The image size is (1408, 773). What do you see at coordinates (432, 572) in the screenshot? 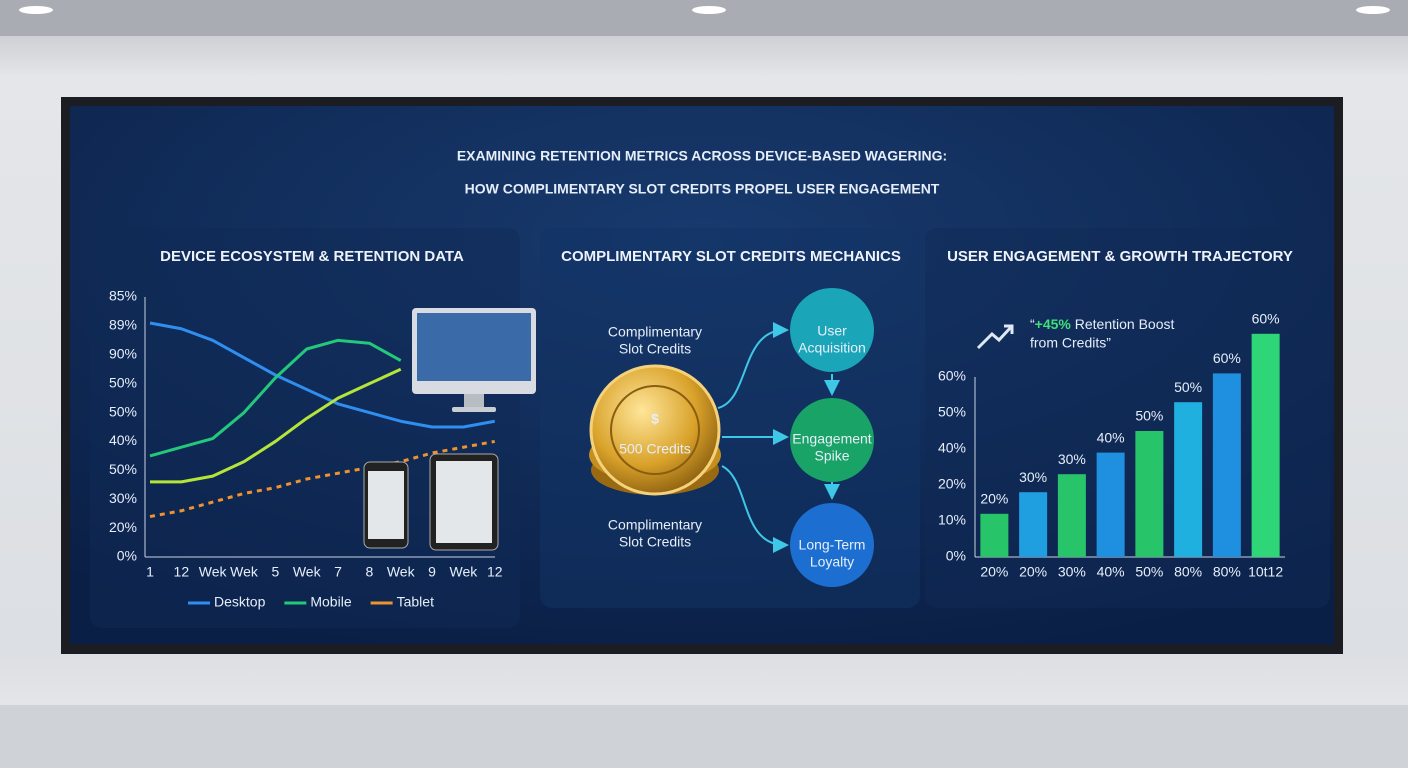
I see `x-tick-label: 9` at bounding box center [432, 572].